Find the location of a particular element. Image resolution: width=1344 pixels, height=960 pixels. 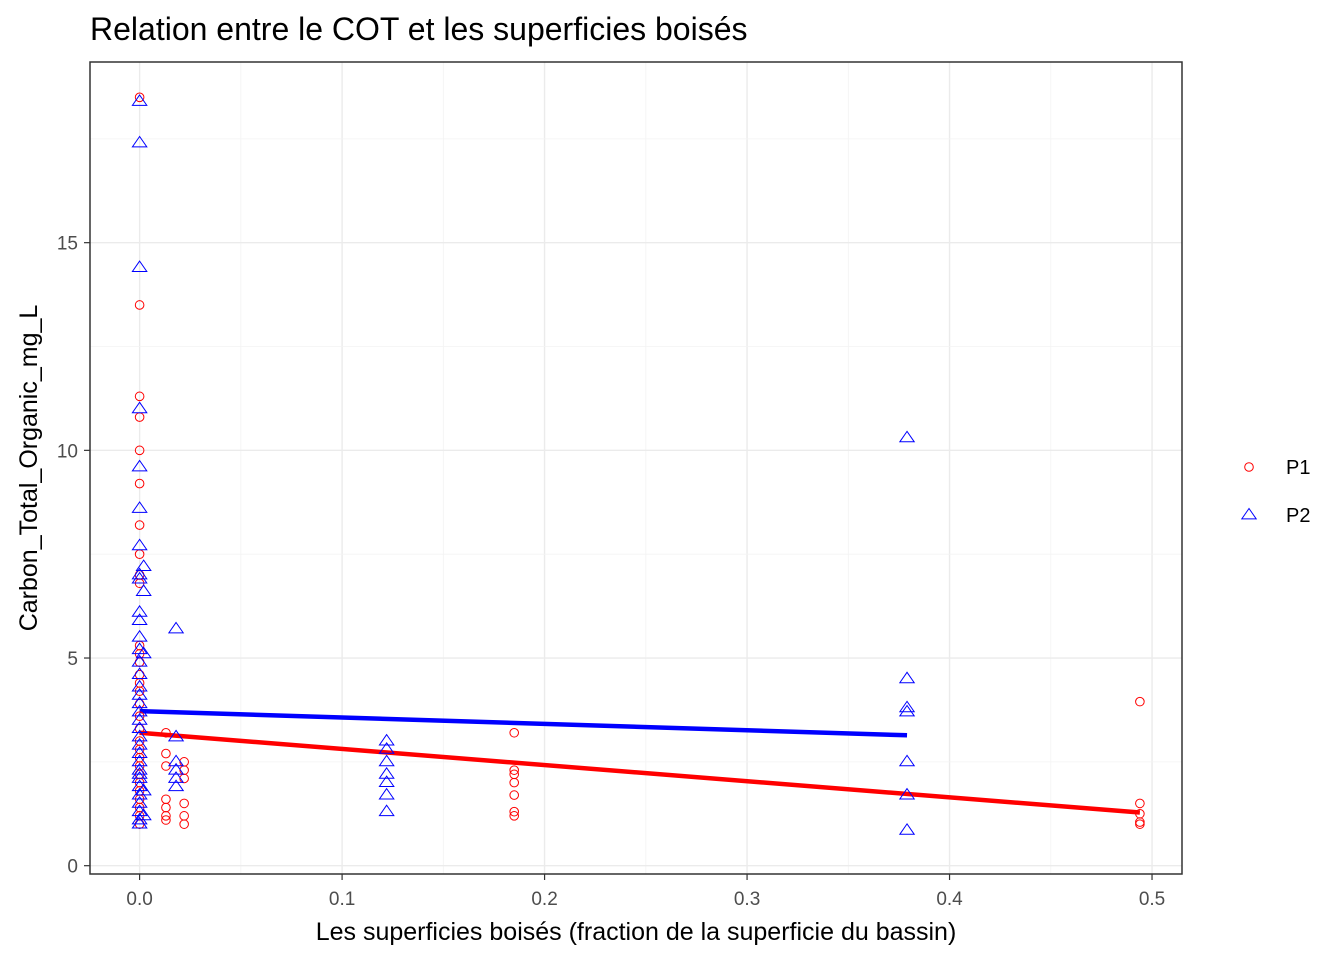

y-axis-title: Carbon_Total_Organic_mg_L is located at coordinates (29, 468).